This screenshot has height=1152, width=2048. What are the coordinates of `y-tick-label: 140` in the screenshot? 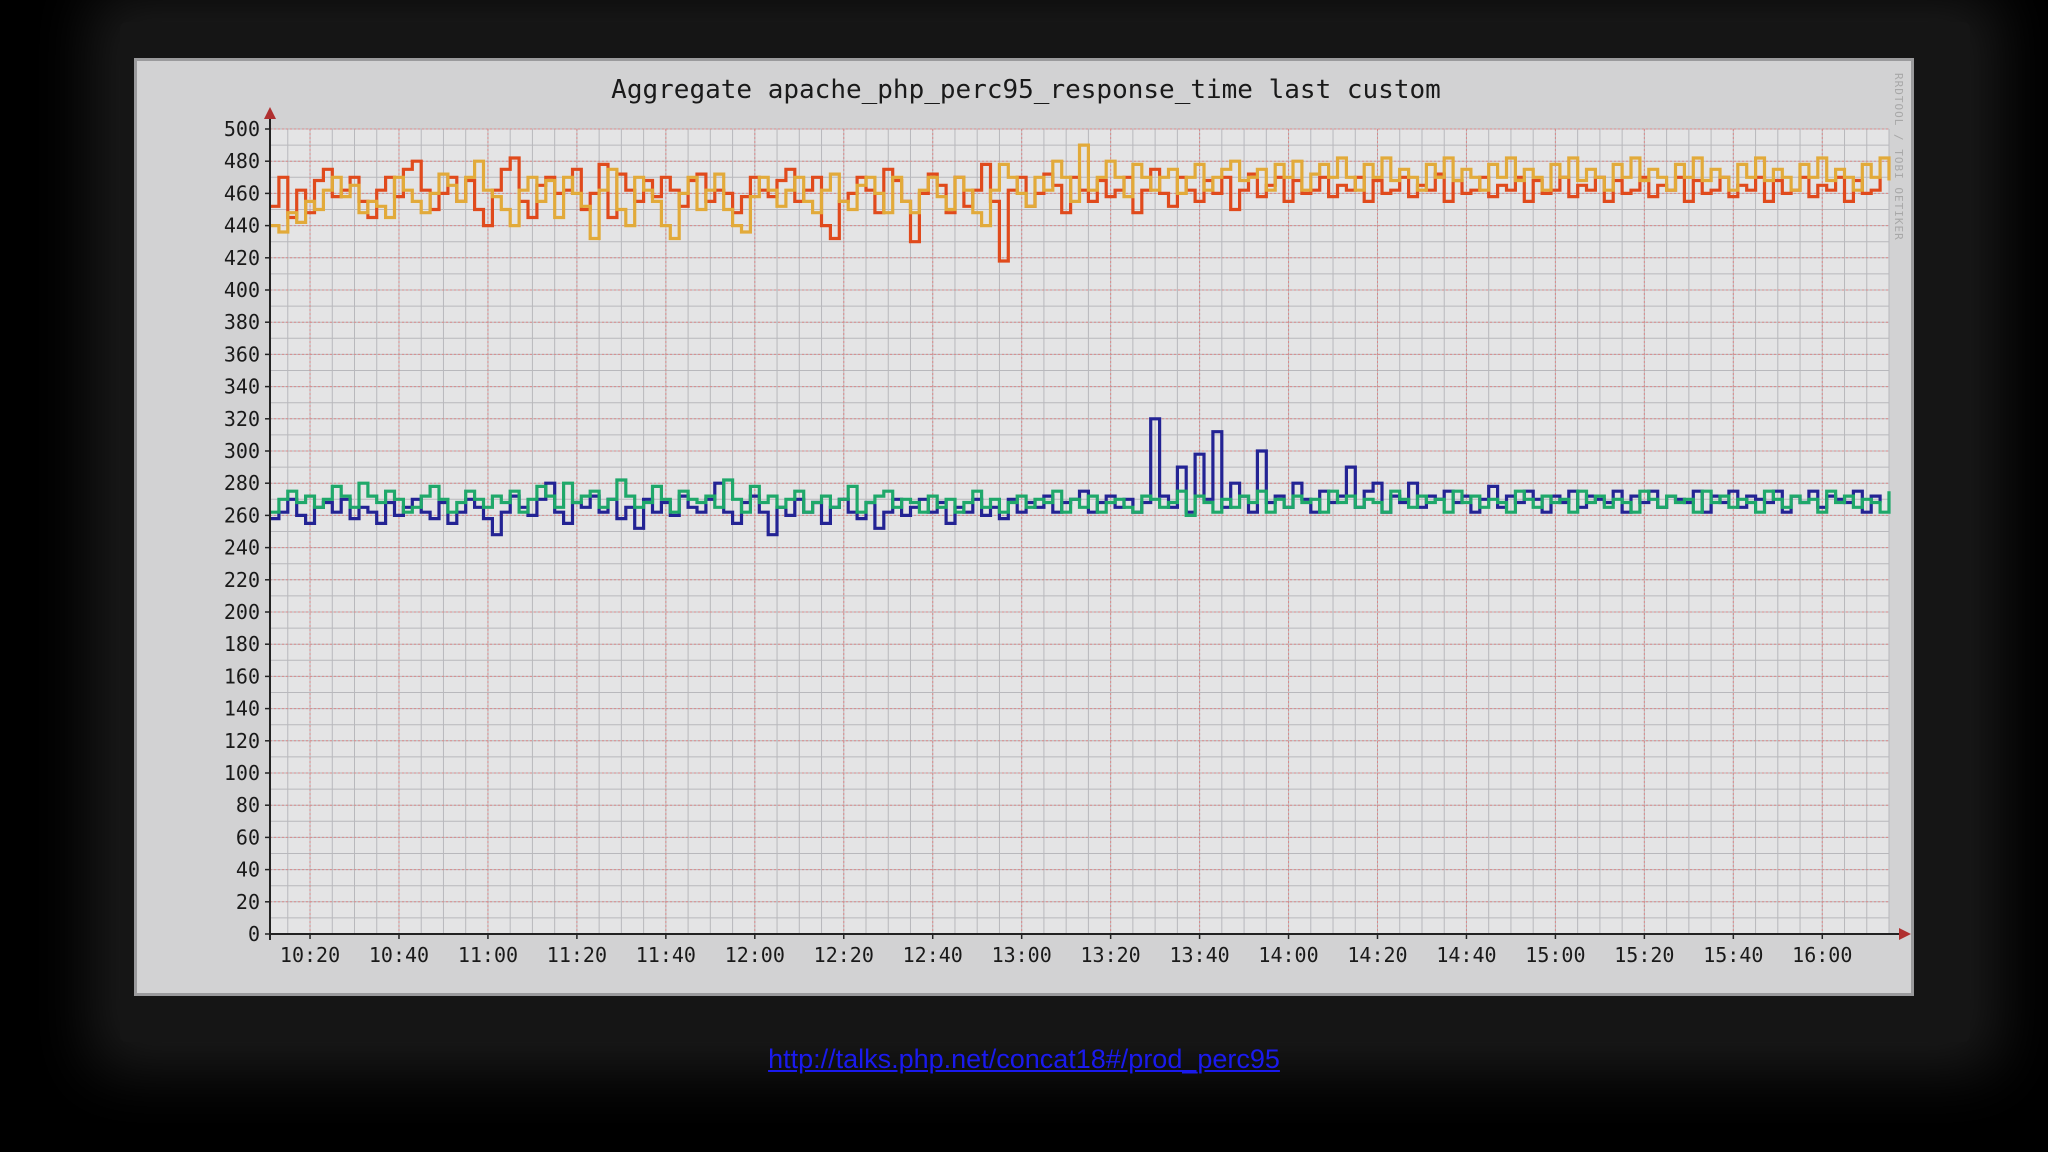 It's located at (242, 709).